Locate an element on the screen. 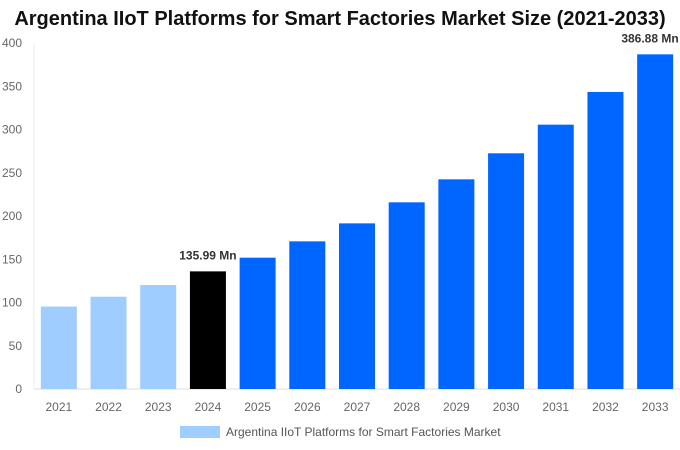  x-tick-label: 2029 is located at coordinates (456, 407).